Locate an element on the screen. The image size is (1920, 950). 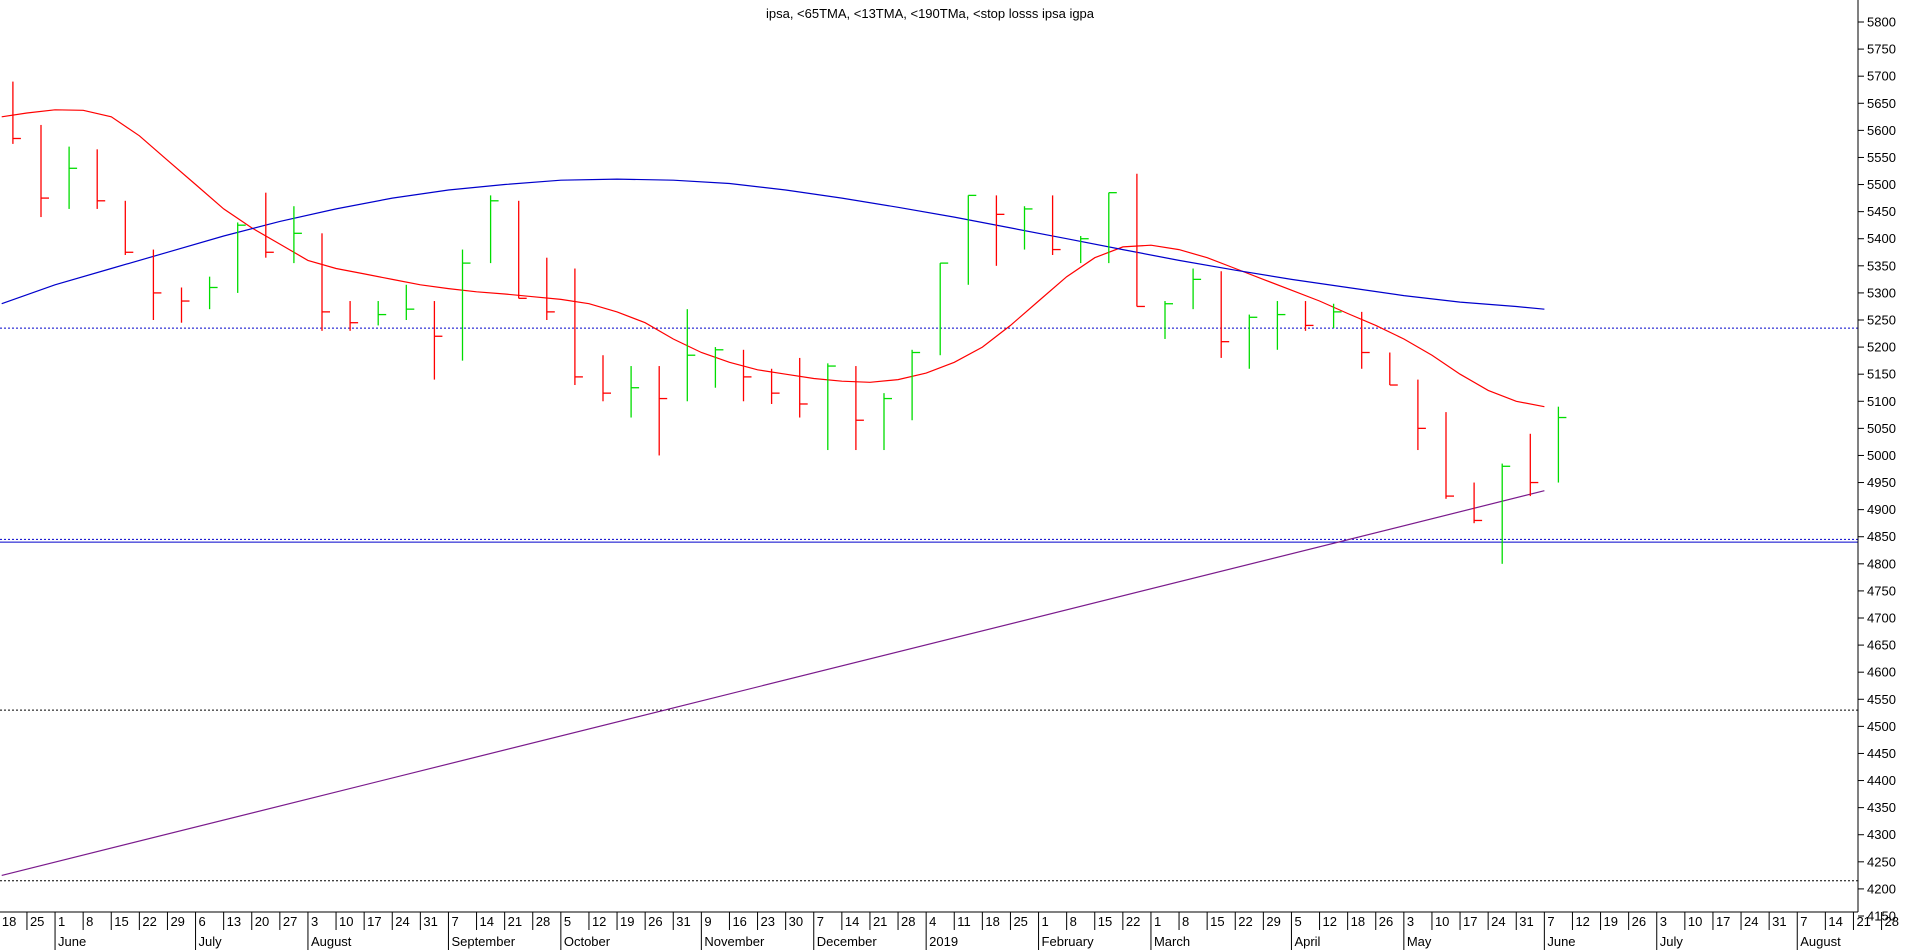
y-tick-label: 4650 is located at coordinates (1881, 645).